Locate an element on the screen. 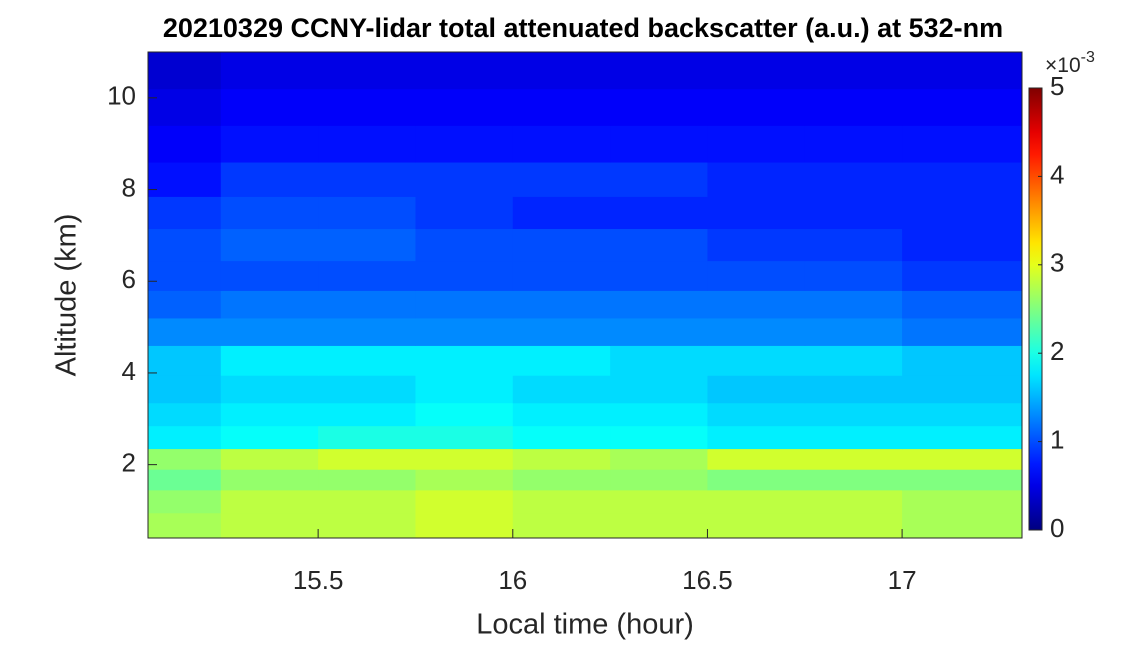 The image size is (1129, 645). colorbar-tick-label: 3 is located at coordinates (1057, 263).